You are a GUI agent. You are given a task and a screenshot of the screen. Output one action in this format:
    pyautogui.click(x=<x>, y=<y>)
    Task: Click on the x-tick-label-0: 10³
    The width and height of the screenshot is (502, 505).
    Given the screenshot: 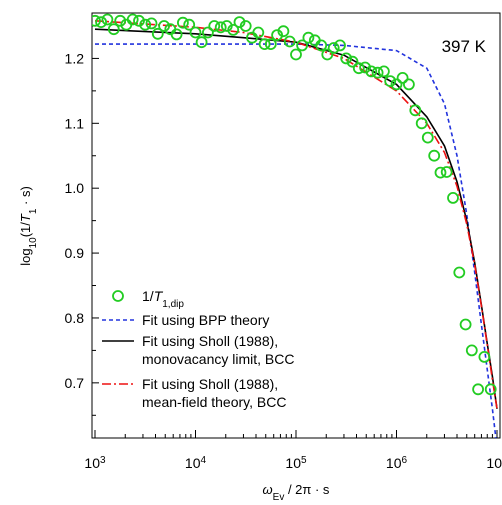 What is the action you would take?
    pyautogui.click(x=95, y=463)
    